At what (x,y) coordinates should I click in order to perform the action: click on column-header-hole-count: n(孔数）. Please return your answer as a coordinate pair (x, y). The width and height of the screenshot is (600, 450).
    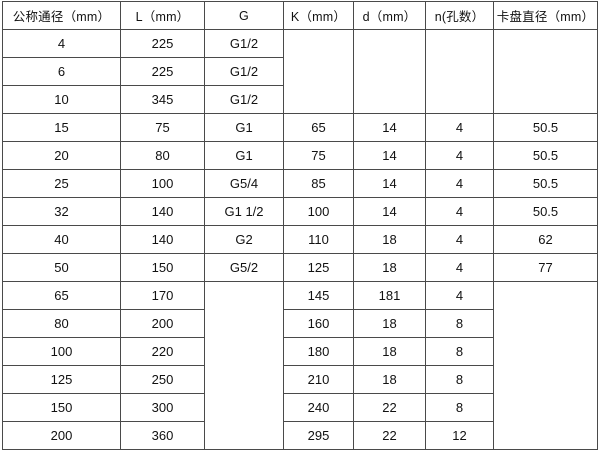
    Looking at the image, I should click on (459, 15).